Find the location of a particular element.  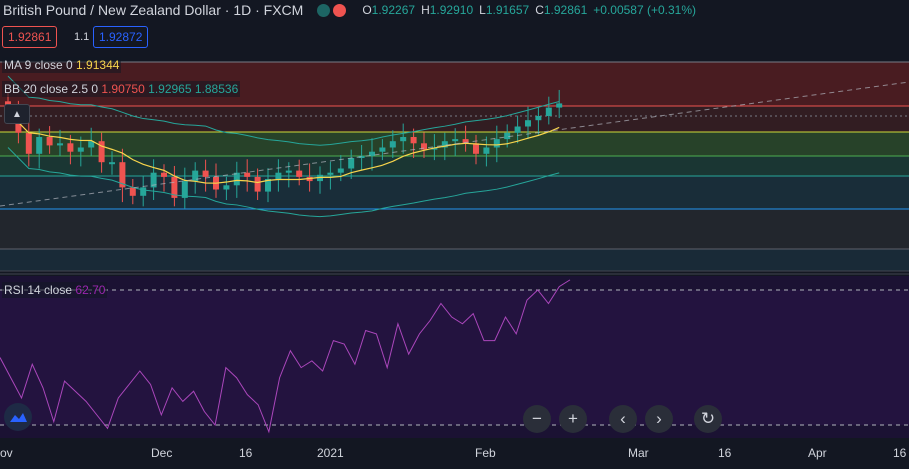

low-value: 1.91657 is located at coordinates (507, 10).